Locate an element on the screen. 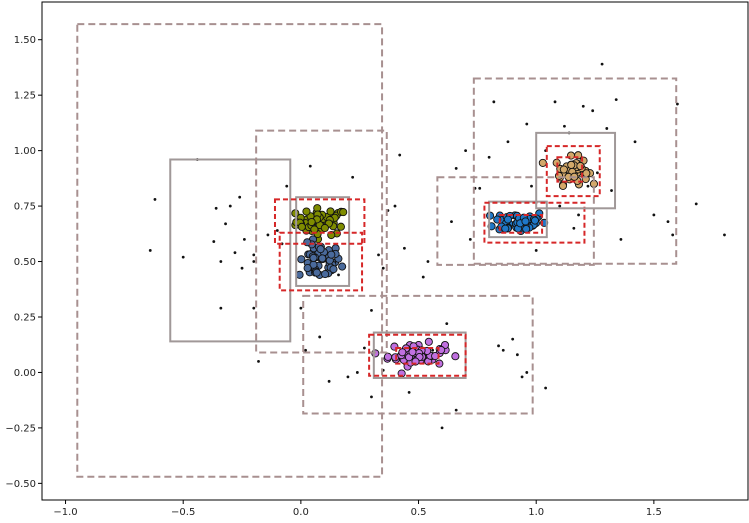 The image size is (749, 523). y-tick-label: 1.00 is located at coordinates (25, 151).